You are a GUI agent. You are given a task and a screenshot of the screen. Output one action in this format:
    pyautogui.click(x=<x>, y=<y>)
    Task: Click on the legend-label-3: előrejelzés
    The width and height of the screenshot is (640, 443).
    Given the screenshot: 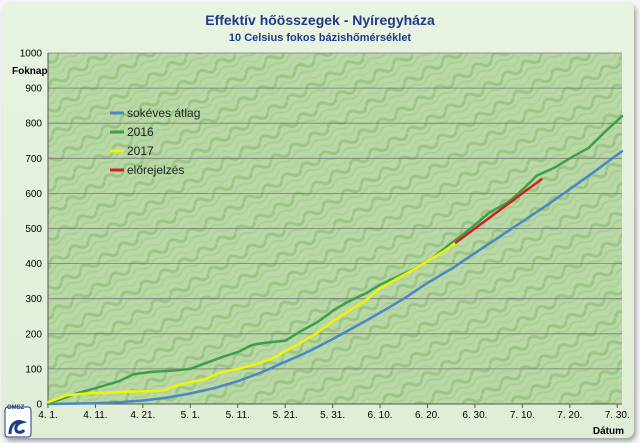 What is the action you would take?
    pyautogui.click(x=155, y=170)
    